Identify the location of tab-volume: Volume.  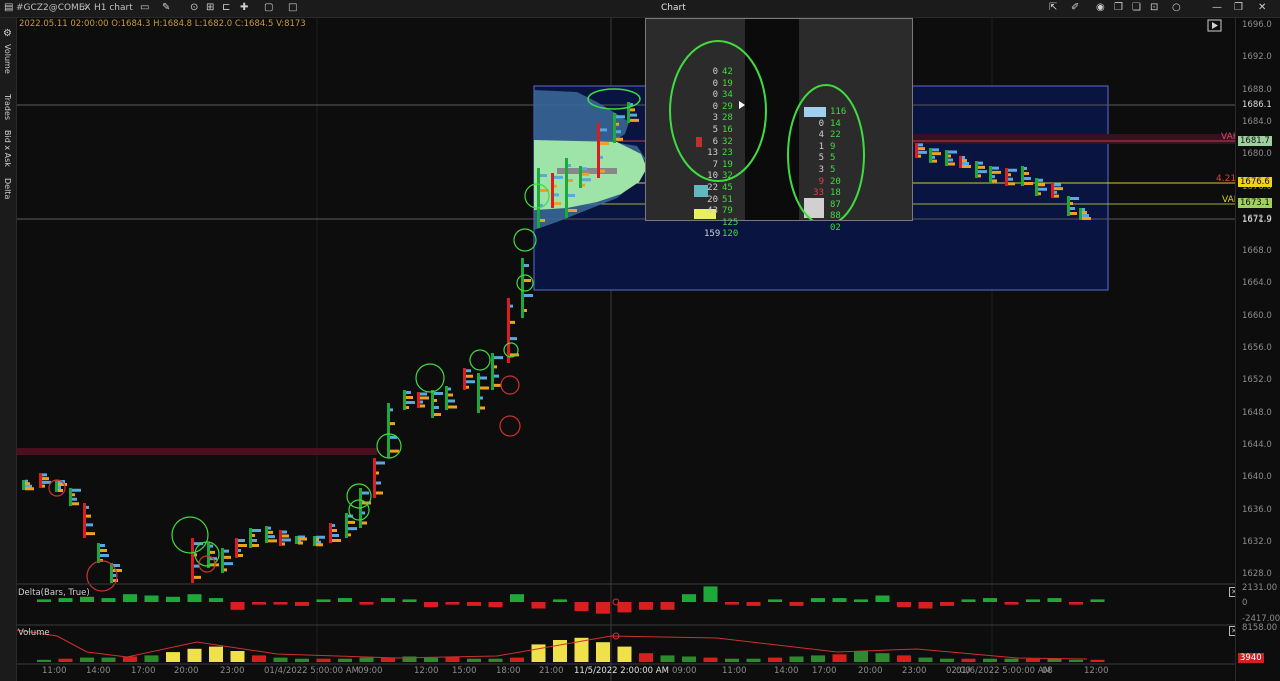
(7, 59).